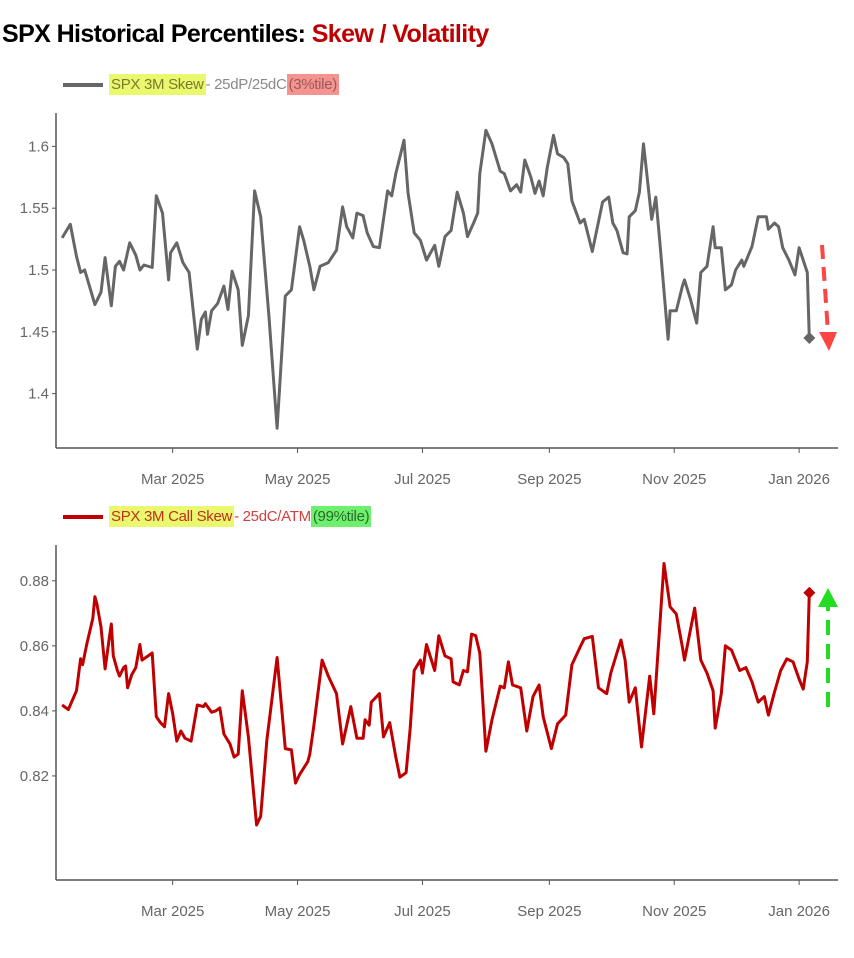  What do you see at coordinates (828, 597) in the screenshot?
I see `up-arrow-head` at bounding box center [828, 597].